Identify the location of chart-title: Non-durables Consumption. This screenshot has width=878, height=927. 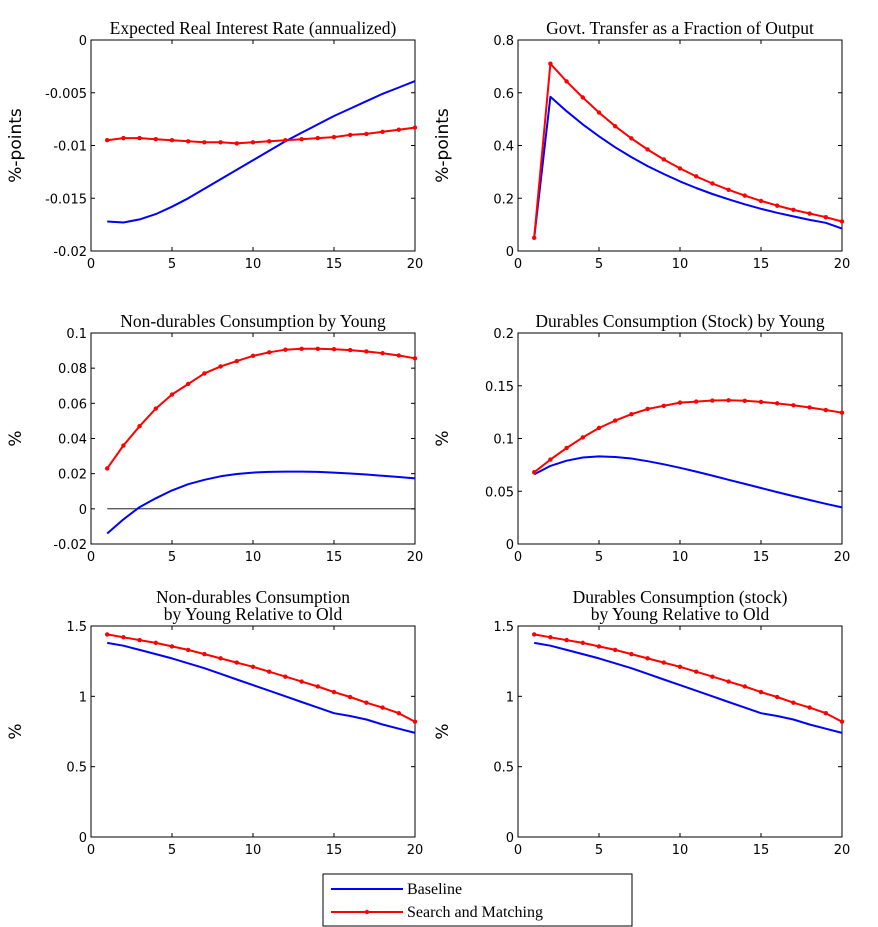
(253, 597).